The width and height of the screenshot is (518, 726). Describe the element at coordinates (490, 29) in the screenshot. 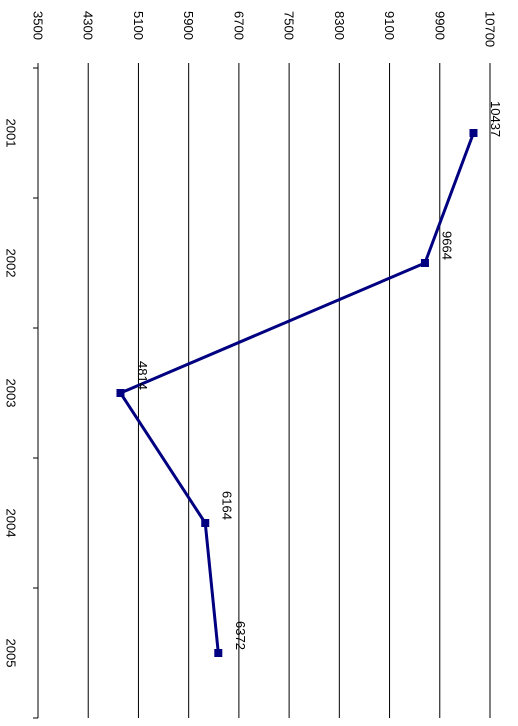

I see `value-tick-label: 10700` at that location.